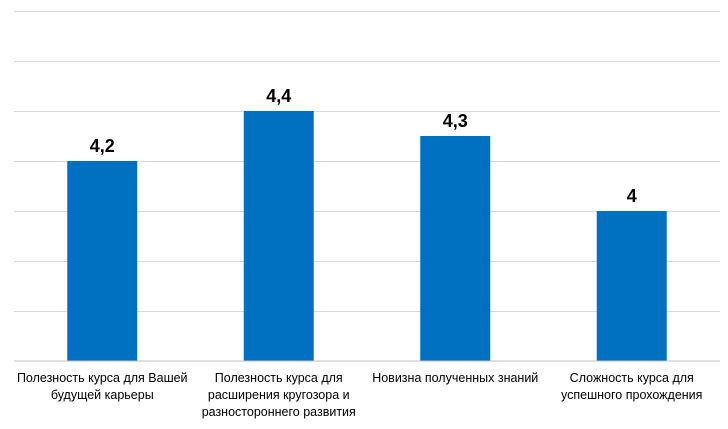 The image size is (728, 429). What do you see at coordinates (455, 121) in the screenshot?
I see `data-label: 4,3` at bounding box center [455, 121].